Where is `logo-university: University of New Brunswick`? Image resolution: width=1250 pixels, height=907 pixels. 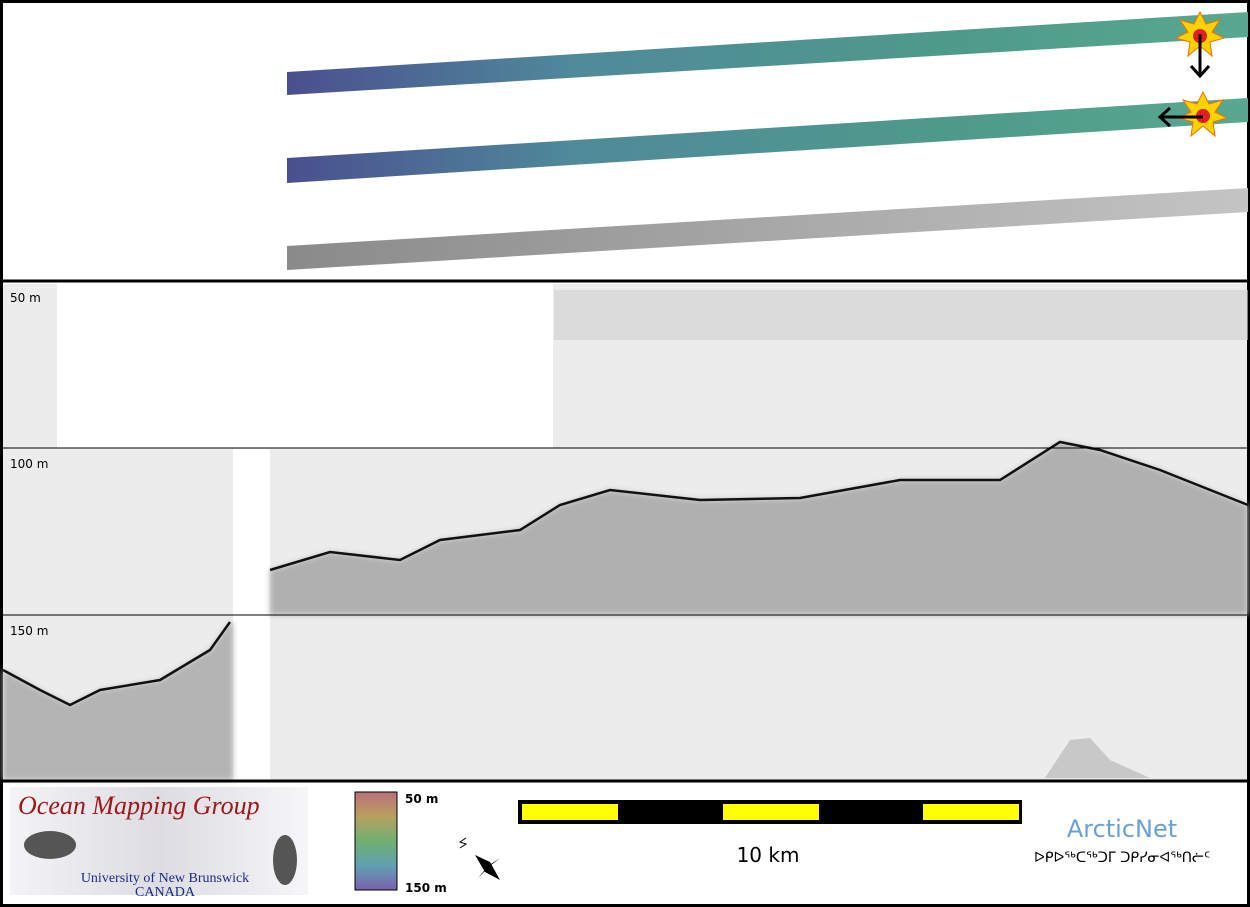
logo-university: University of New Brunswick is located at coordinates (165, 878).